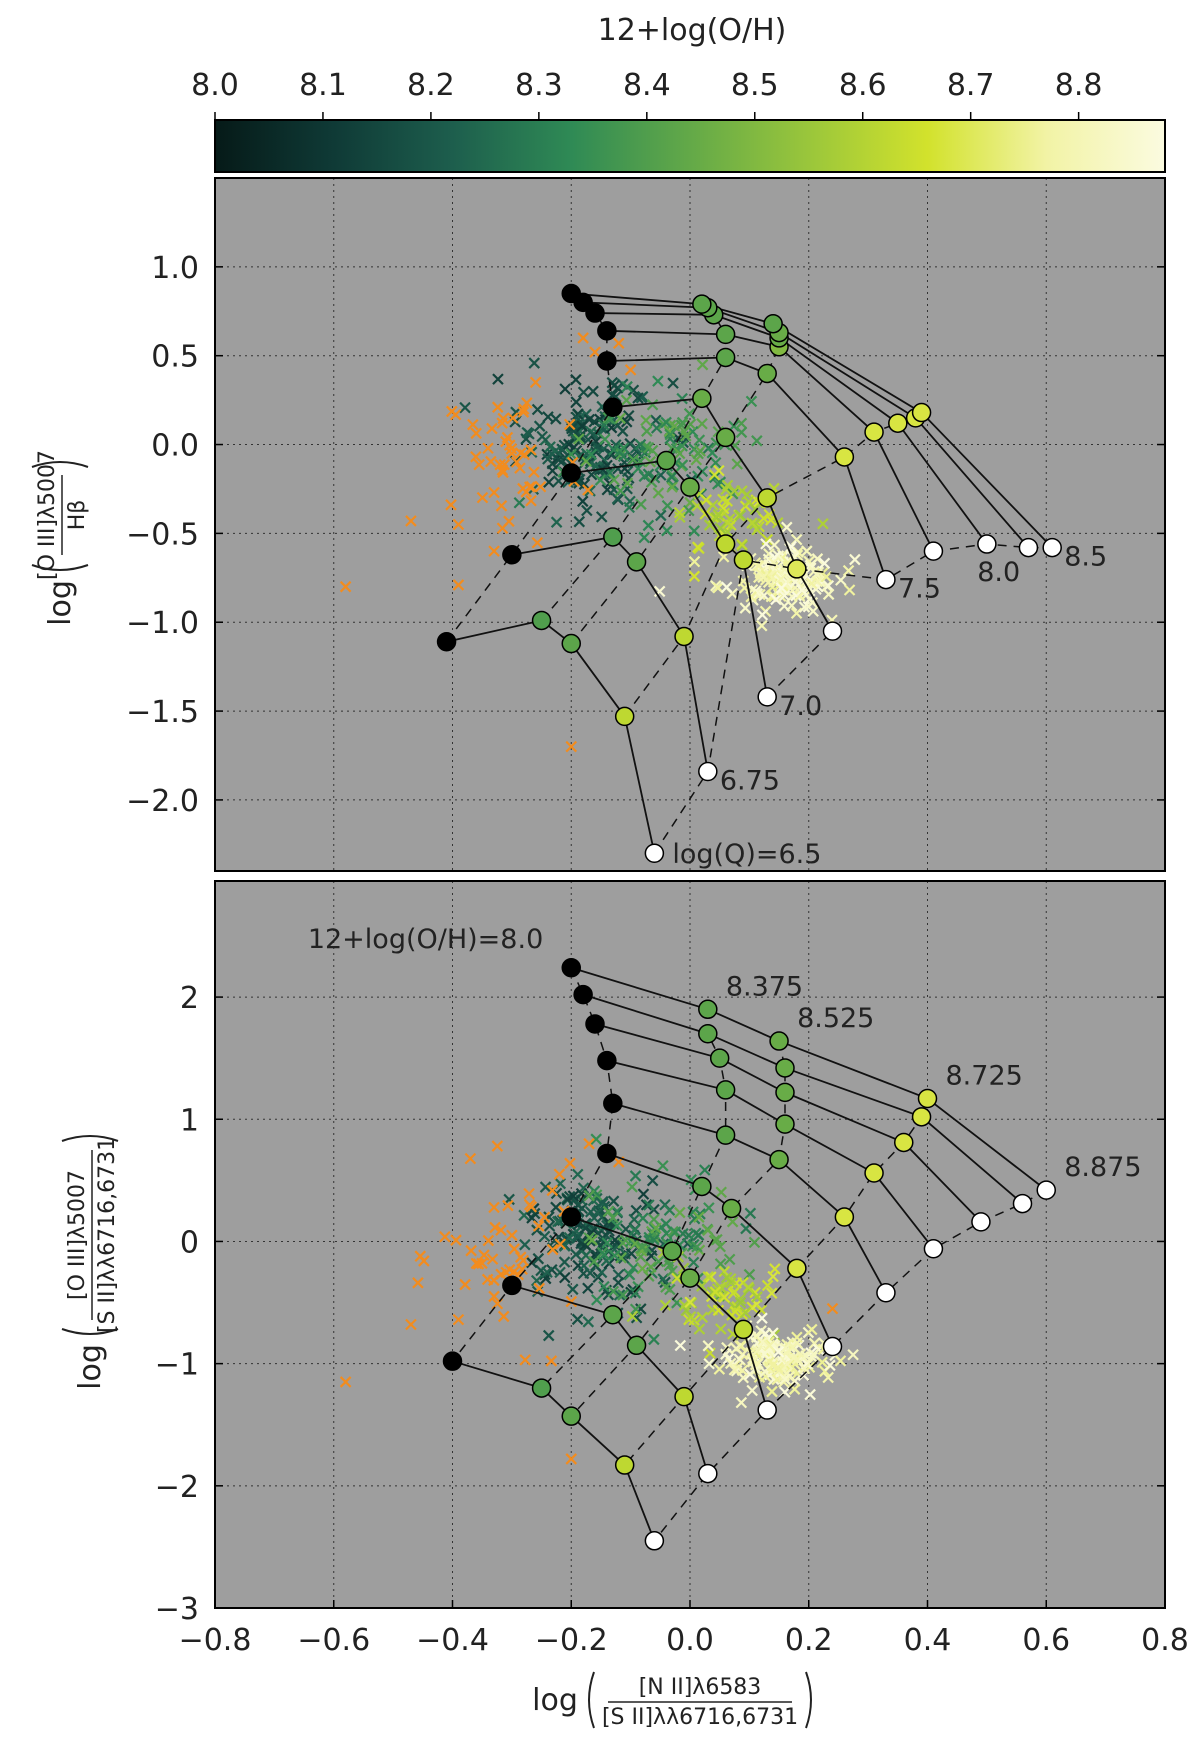 This screenshot has height=1749, width=1200. What do you see at coordinates (425, 939) in the screenshot?
I see `grid-annotation: 12+log(O/H)=8.0` at bounding box center [425, 939].